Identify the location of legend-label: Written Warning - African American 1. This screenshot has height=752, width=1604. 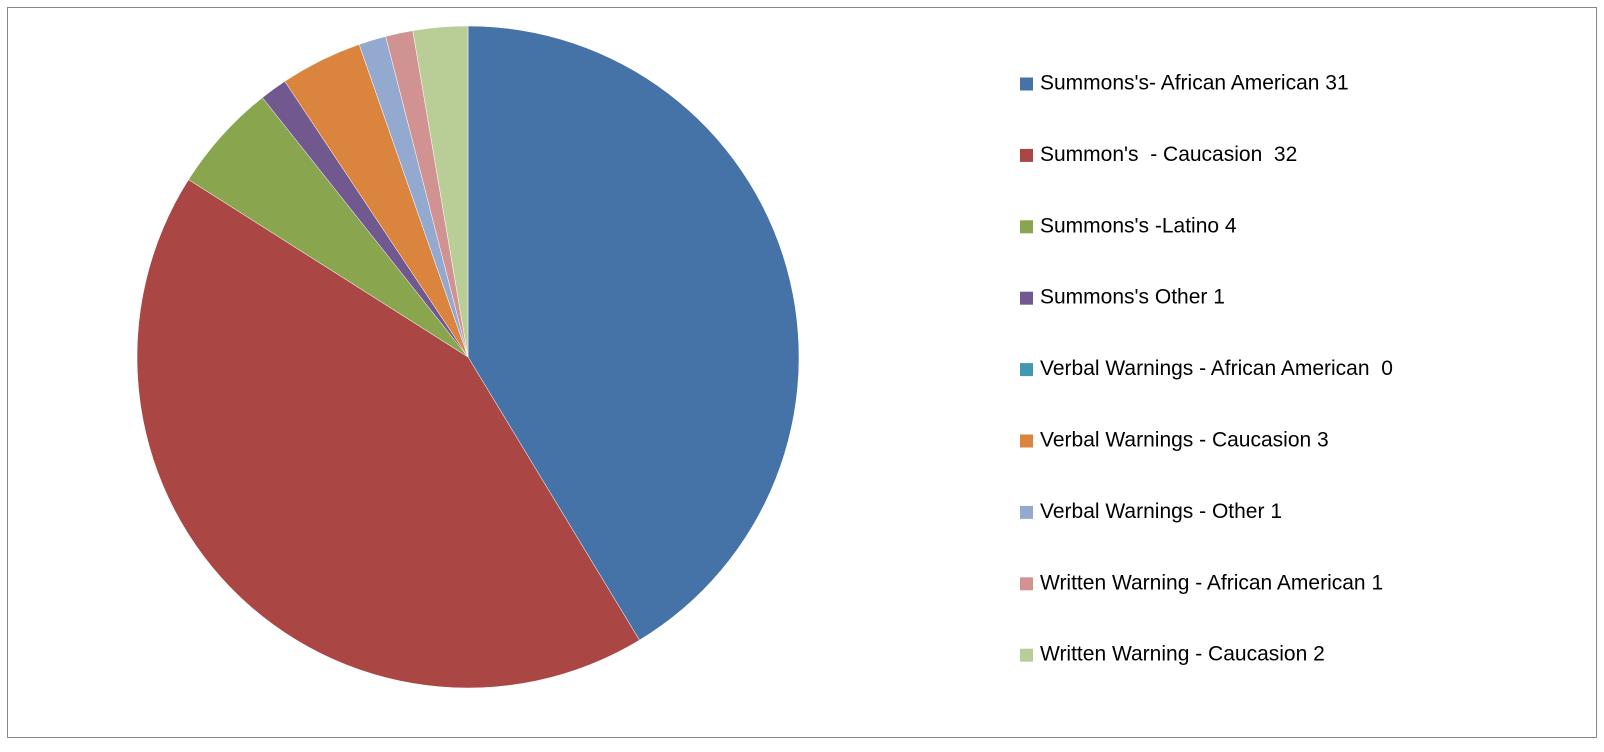
(1211, 582).